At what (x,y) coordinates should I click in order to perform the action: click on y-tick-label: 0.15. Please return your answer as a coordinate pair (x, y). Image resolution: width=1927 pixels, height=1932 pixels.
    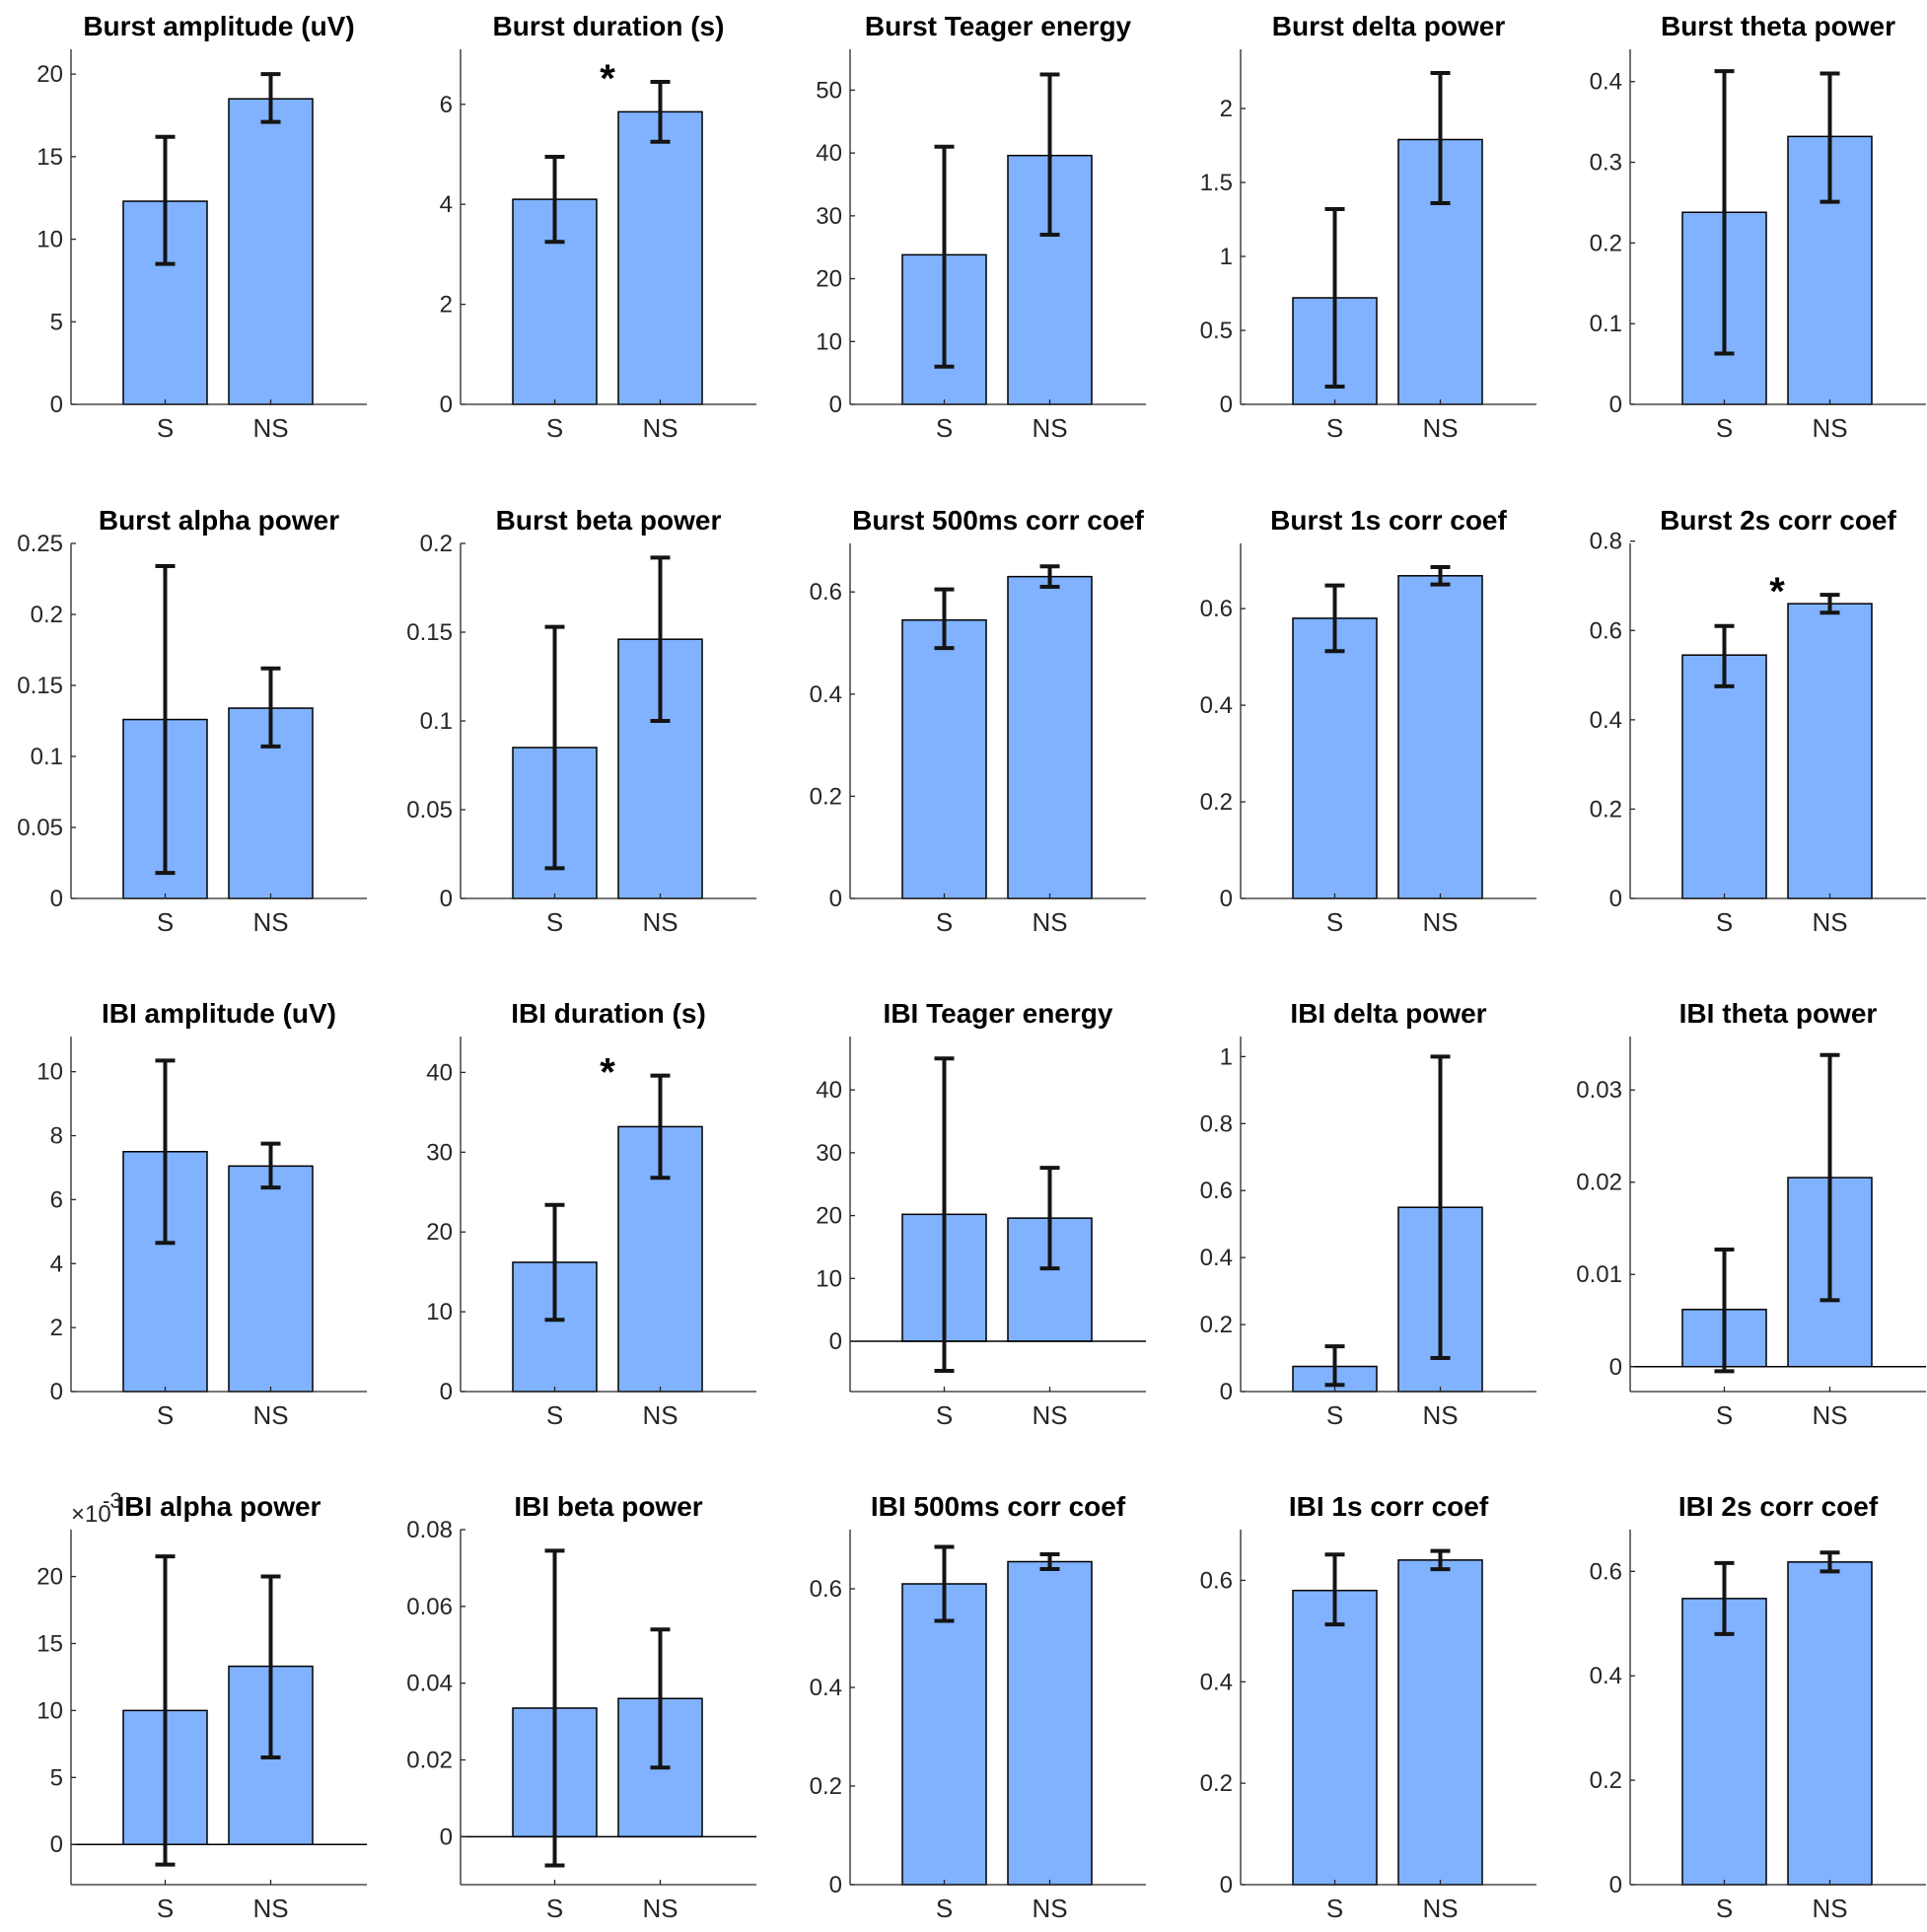
    Looking at the image, I should click on (429, 632).